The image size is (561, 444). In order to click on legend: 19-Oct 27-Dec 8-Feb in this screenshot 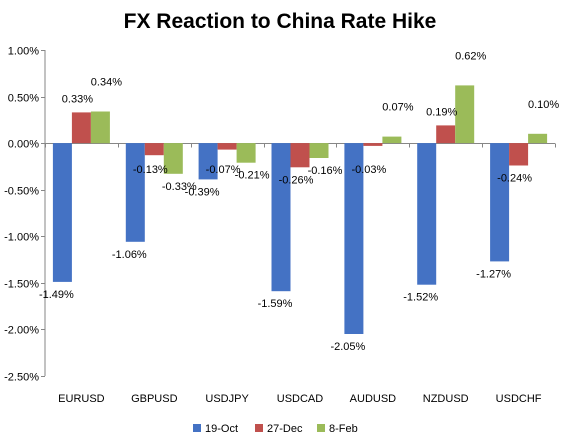, I will do `click(275, 429)`.